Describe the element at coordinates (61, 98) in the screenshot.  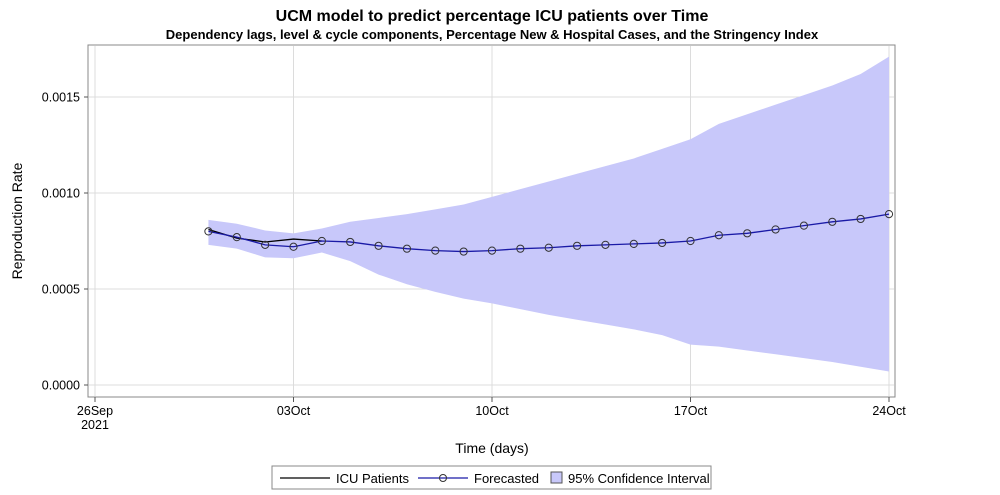
I see `y-tick-label-3: 0.0015` at that location.